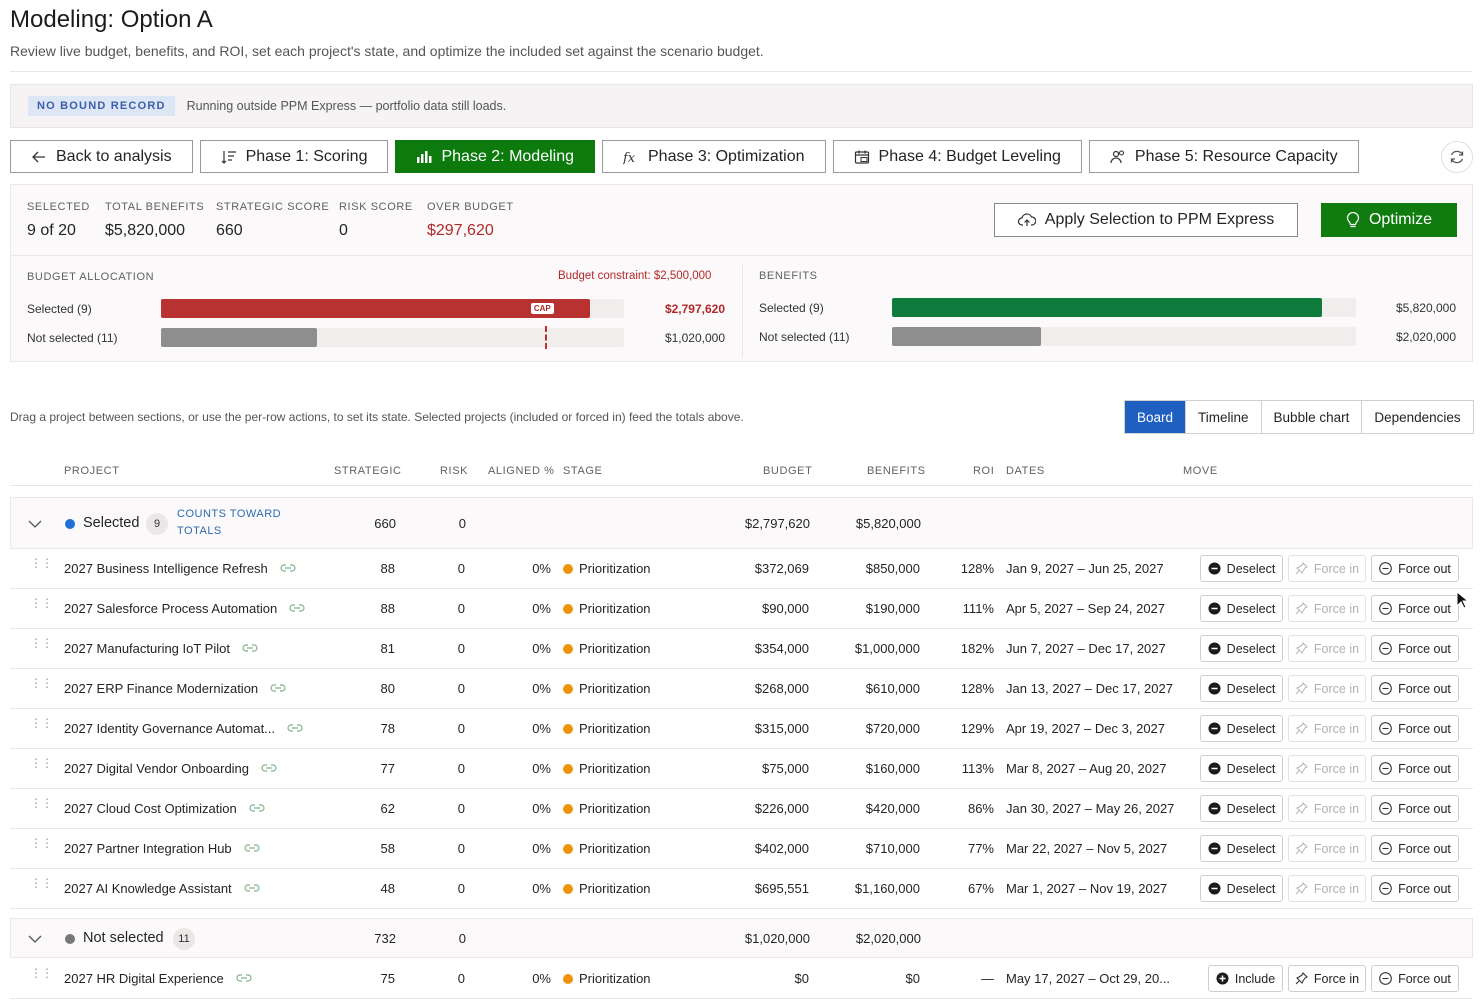 This screenshot has height=1000, width=1480. I want to click on project-name: 2027 Business Intelligence Refresh, so click(166, 568).